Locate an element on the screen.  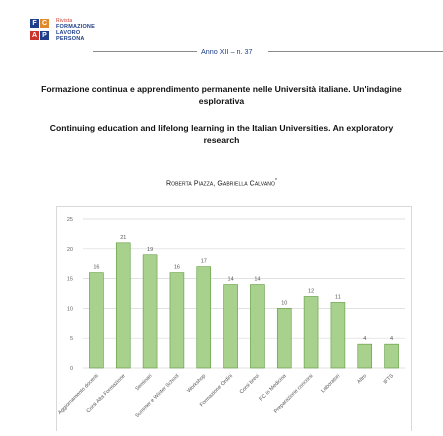
y-tick-label: 10 is located at coordinates (70, 309).